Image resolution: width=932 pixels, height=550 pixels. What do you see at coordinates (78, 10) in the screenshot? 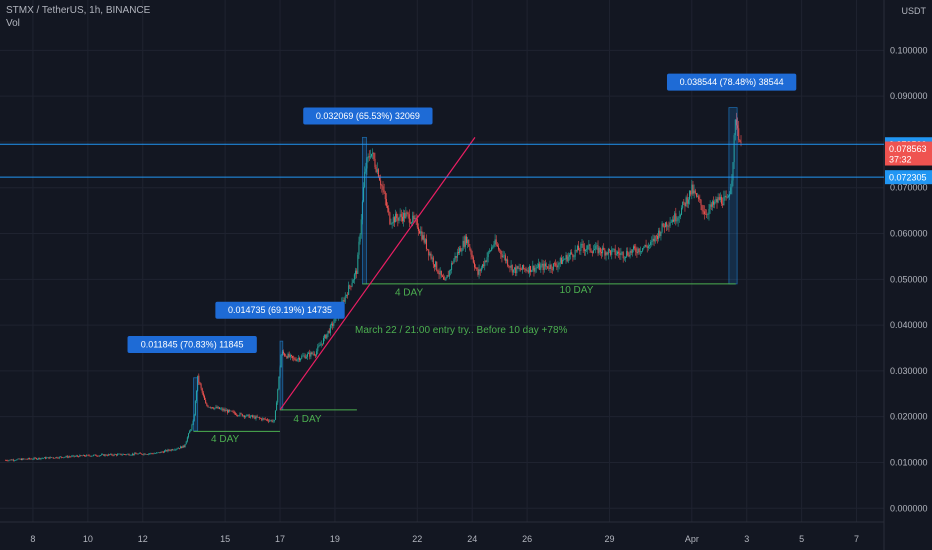
I see `symbol-title: STMX / TetherUS, 1h, BINANCE` at bounding box center [78, 10].